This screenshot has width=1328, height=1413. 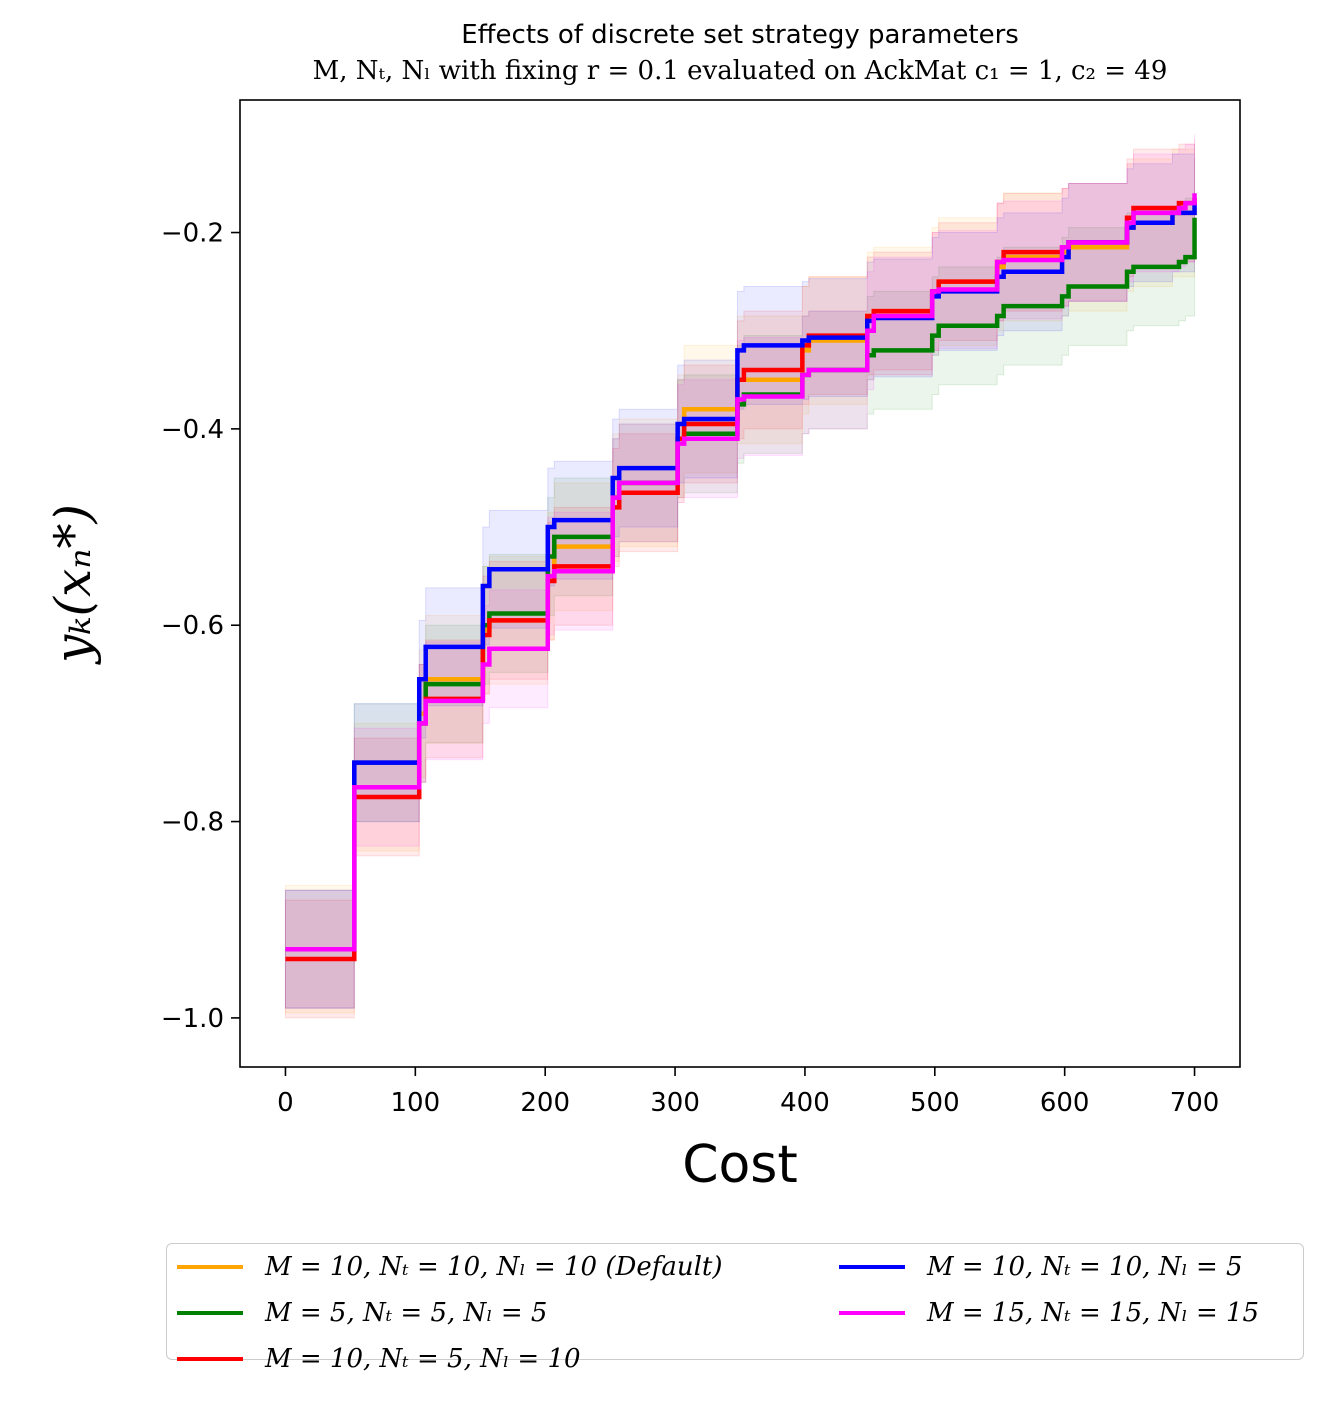 I want to click on x-tick-label: 600, so click(x=1065, y=1103).